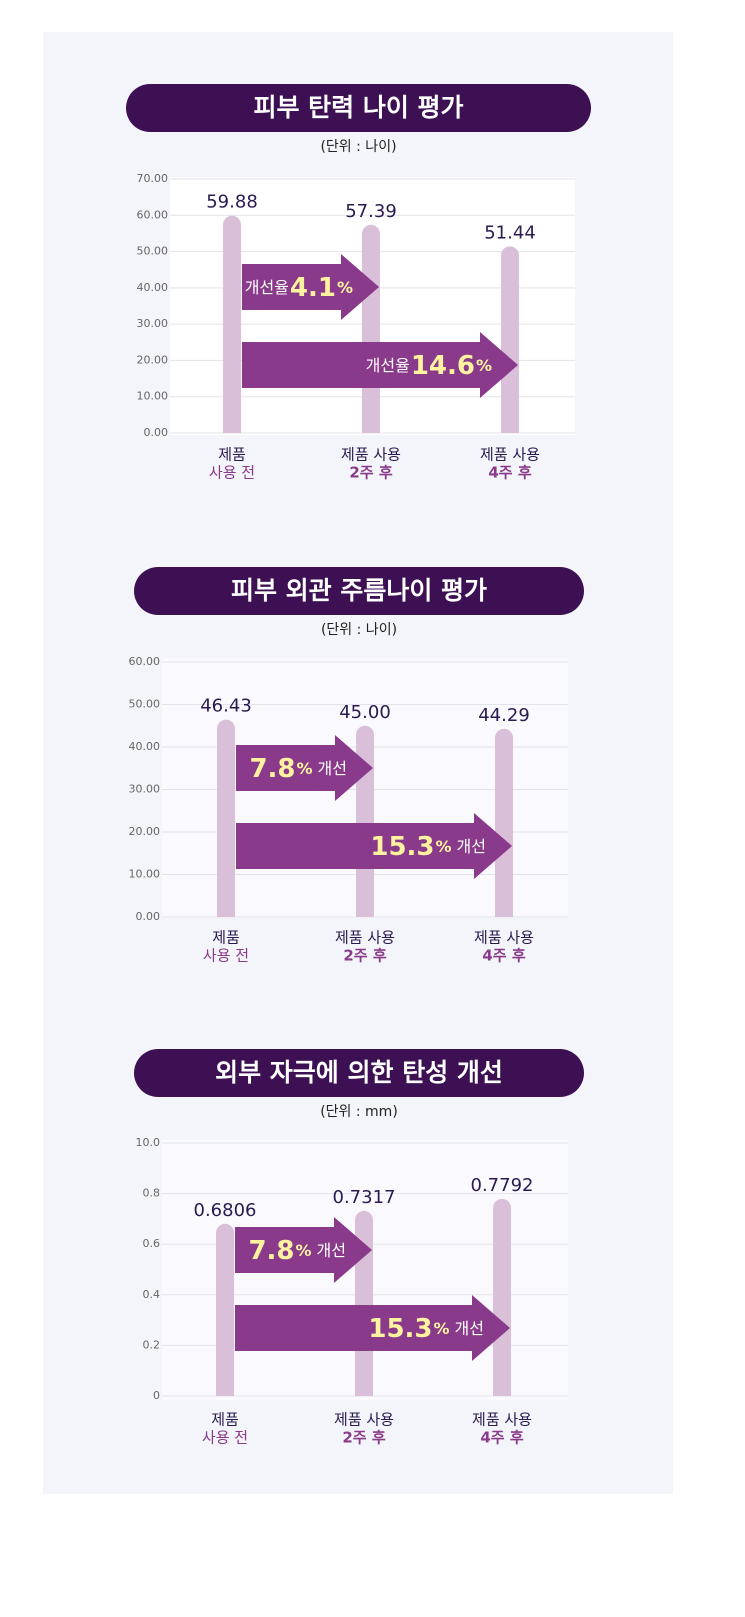  I want to click on value-label: 51.44, so click(510, 232).